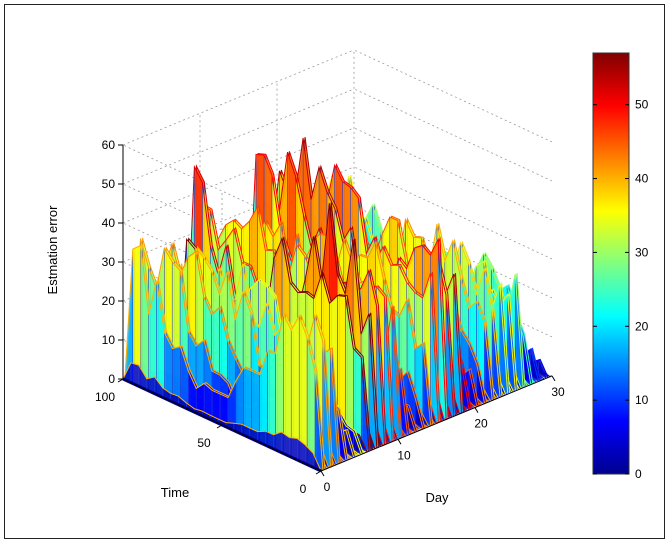 This screenshot has height=545, width=671. I want to click on y-axis-label: Time, so click(175, 492).